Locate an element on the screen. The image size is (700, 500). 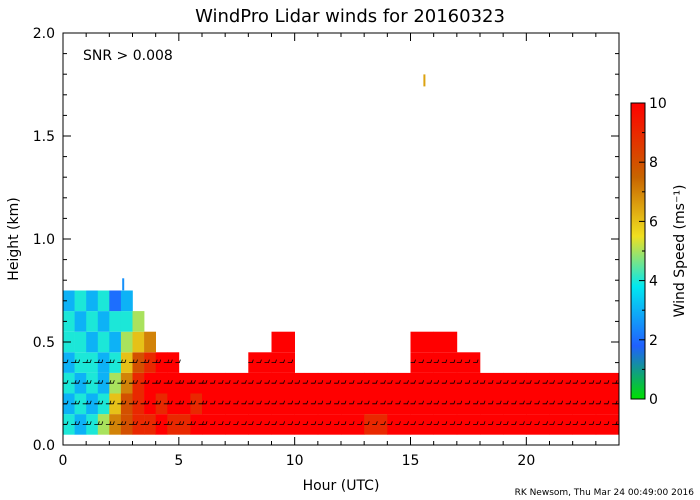
colorbar-axis: 0 2 4 6 8 10 is located at coordinates (653, 252).